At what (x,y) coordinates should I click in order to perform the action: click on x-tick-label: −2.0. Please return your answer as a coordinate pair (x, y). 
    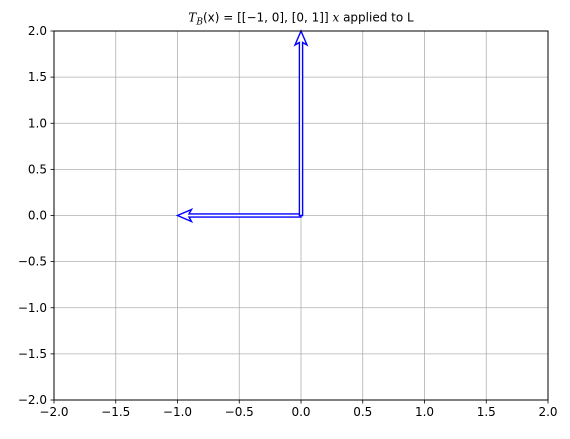
    Looking at the image, I should click on (53, 412).